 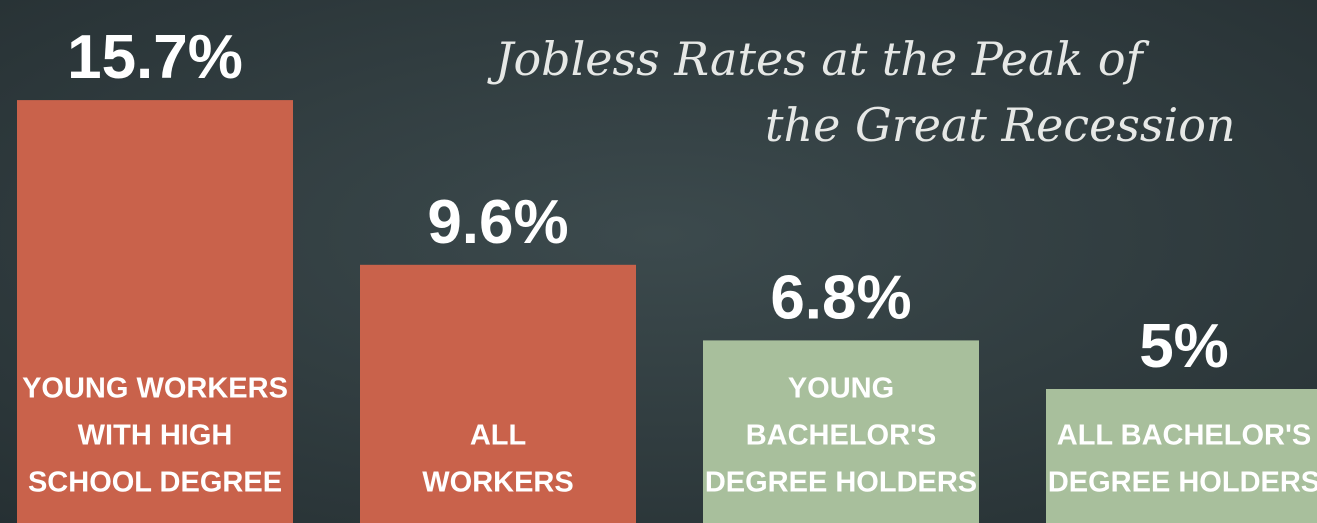 I want to click on category-label: ALL, so click(x=498, y=436).